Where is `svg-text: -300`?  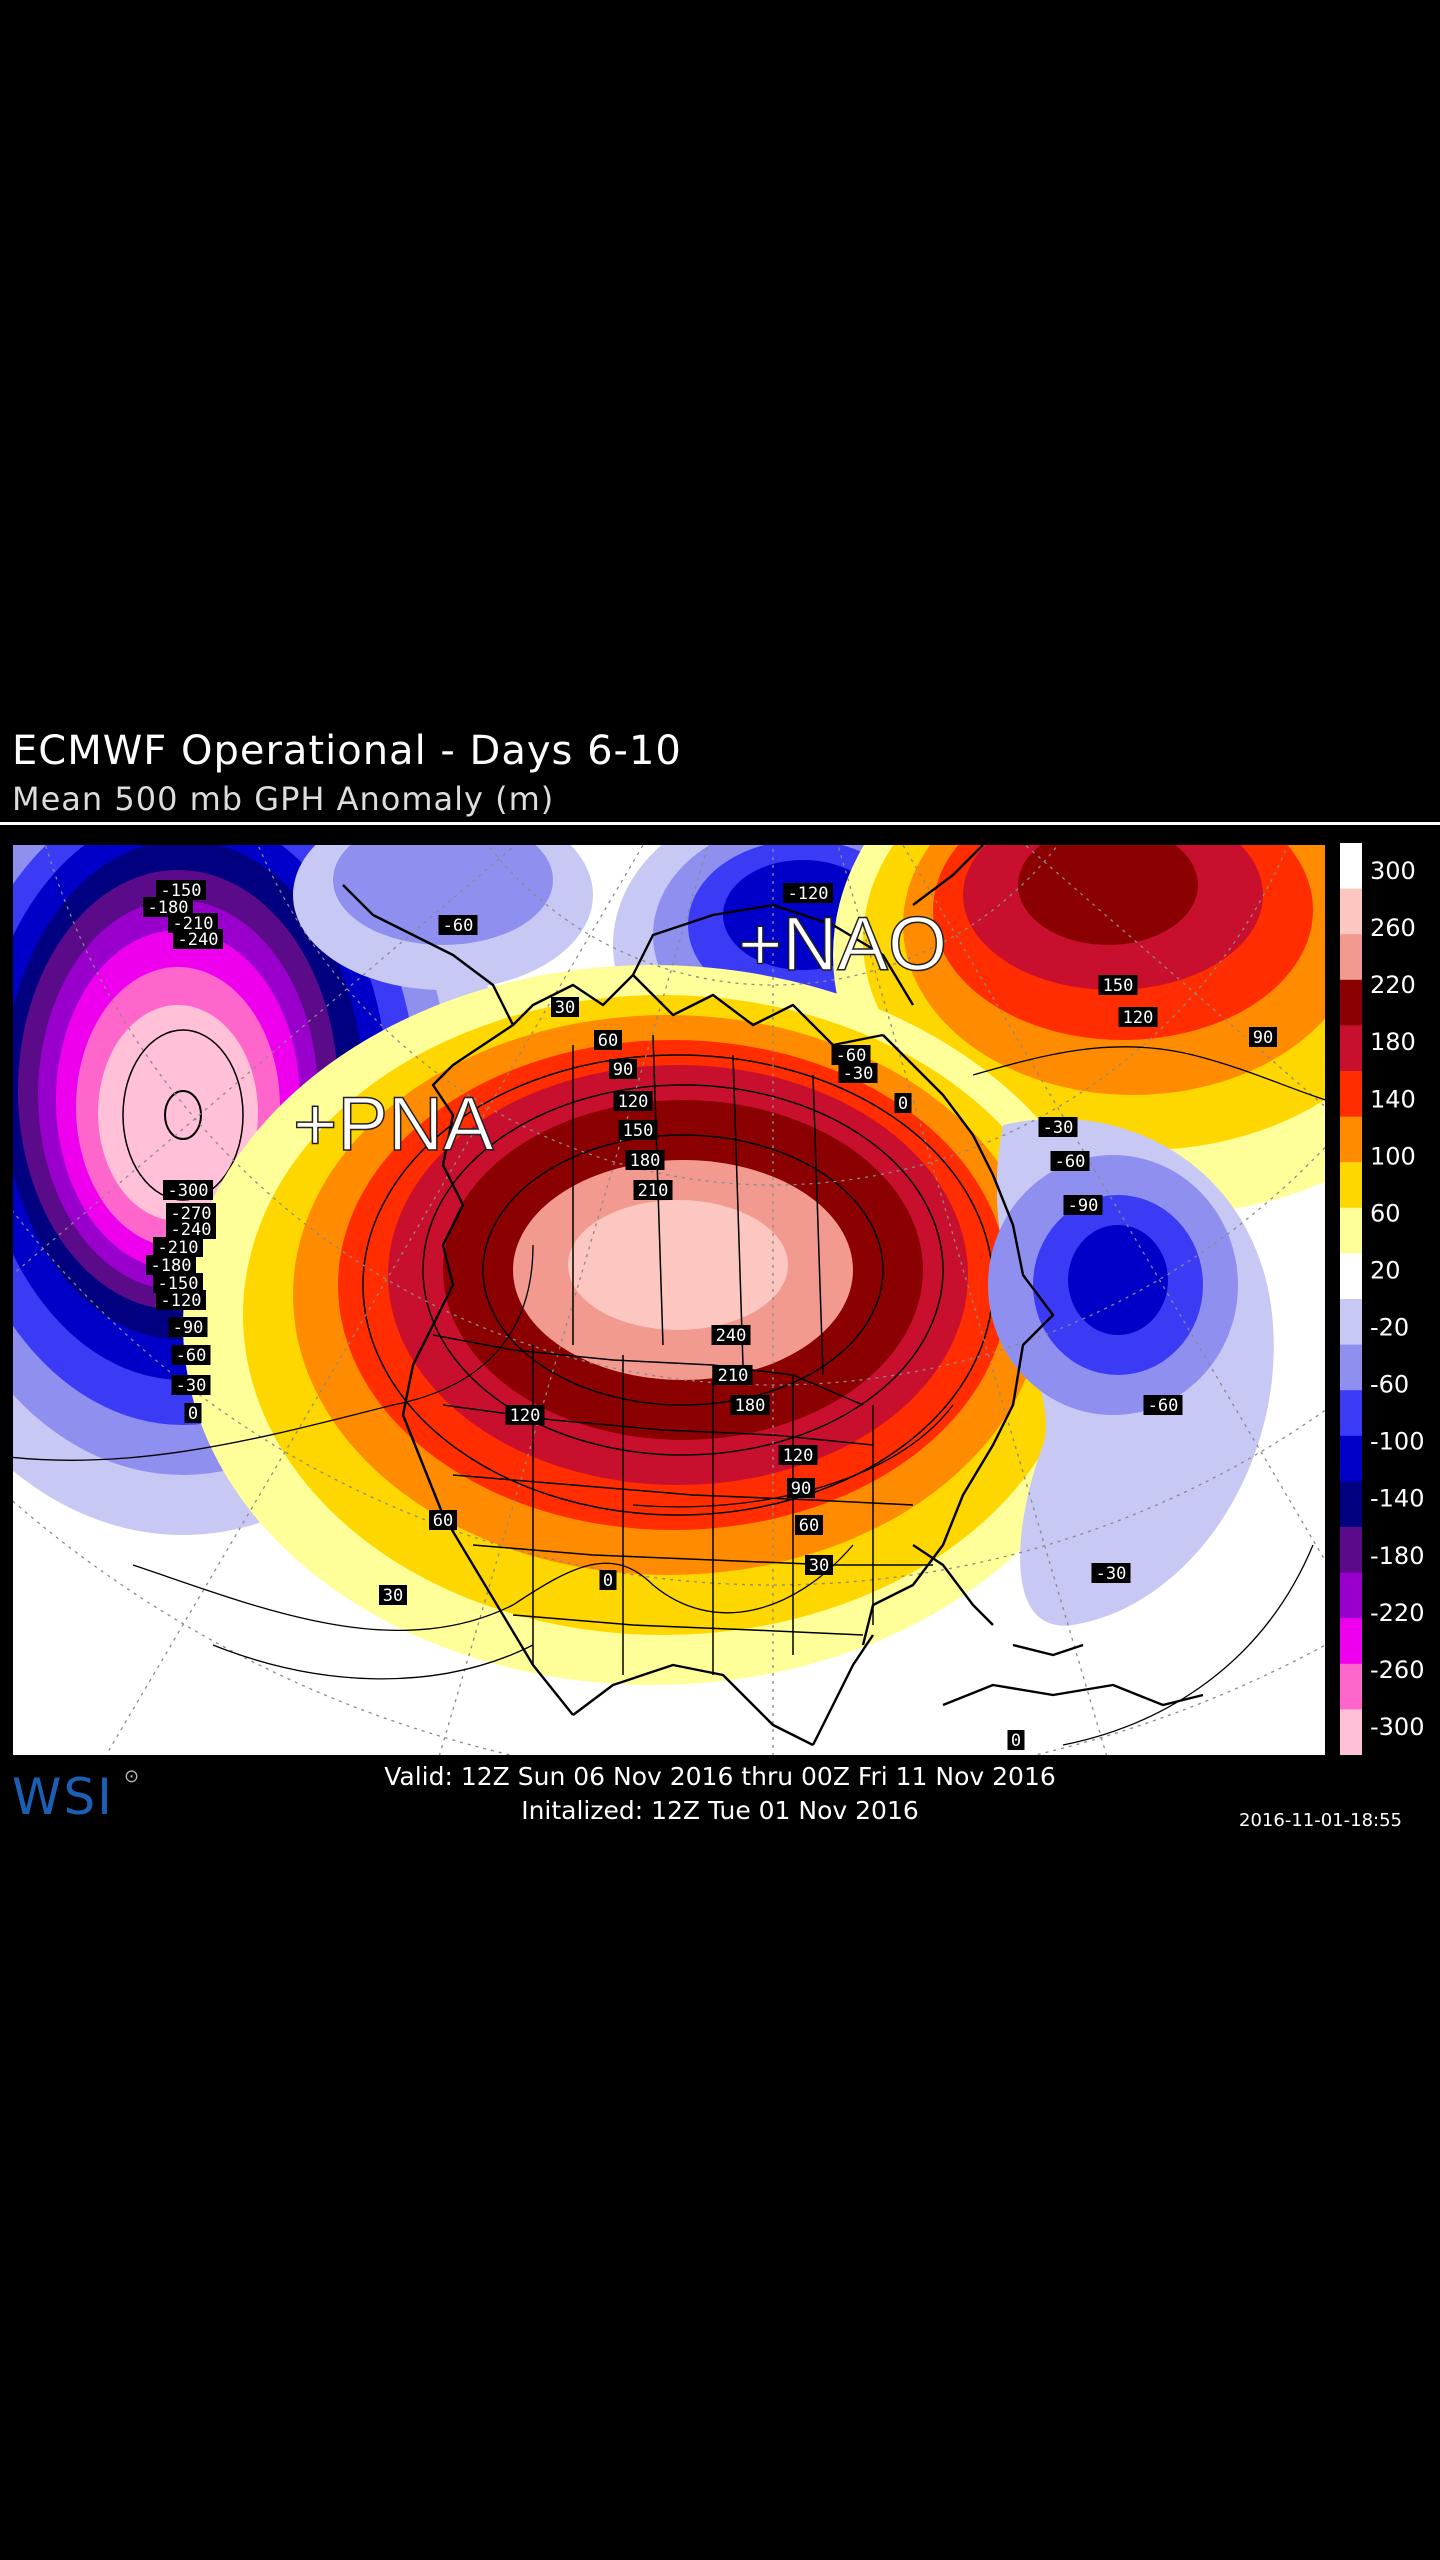
svg-text: -300 is located at coordinates (188, 1191).